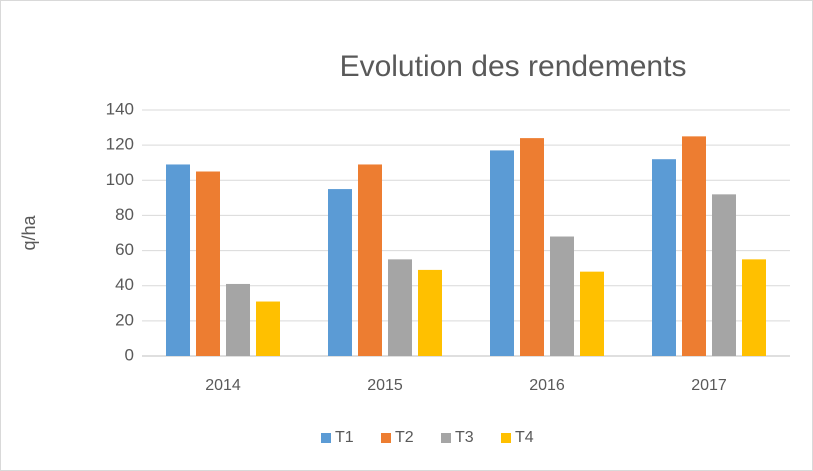  Describe the element at coordinates (547, 385) in the screenshot. I see `x-tick-label: 2016` at that location.